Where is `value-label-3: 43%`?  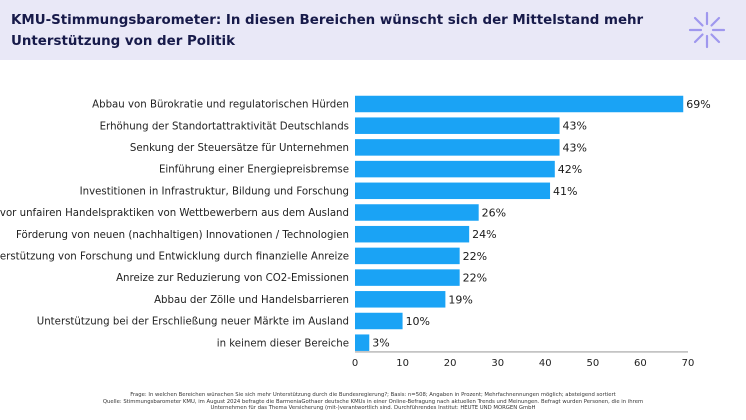 value-label-3: 43% is located at coordinates (575, 147).